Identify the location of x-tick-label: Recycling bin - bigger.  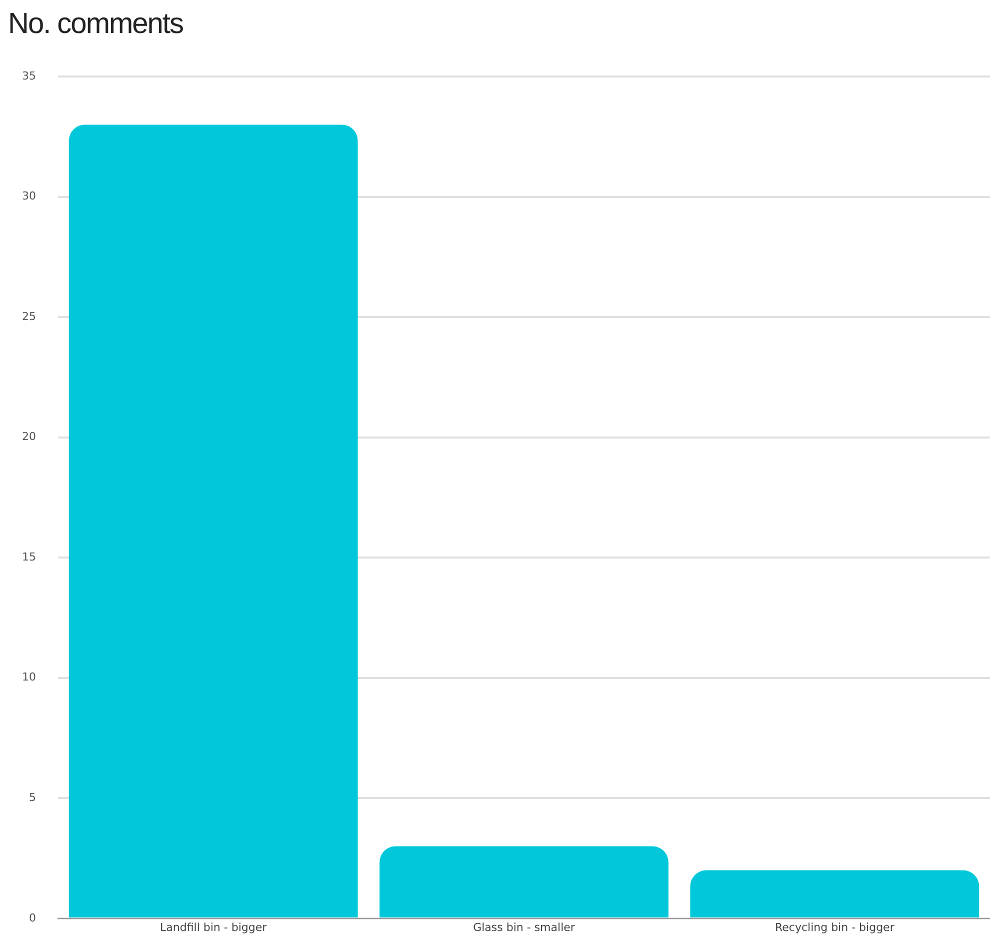
(834, 927).